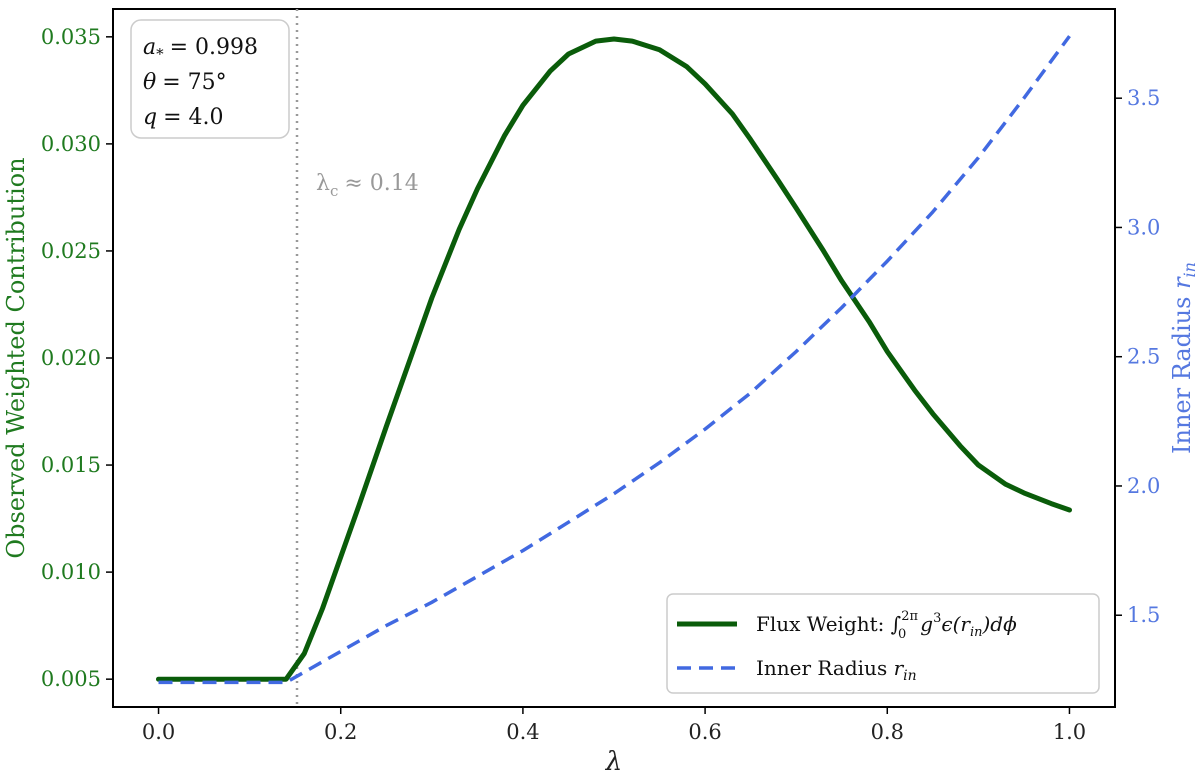 This screenshot has width=1200, height=777. I want to click on legend-frame, so click(883, 643).